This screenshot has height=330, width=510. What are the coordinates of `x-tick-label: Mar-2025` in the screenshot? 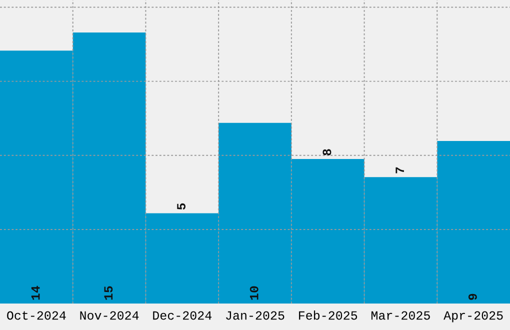 It's located at (400, 315).